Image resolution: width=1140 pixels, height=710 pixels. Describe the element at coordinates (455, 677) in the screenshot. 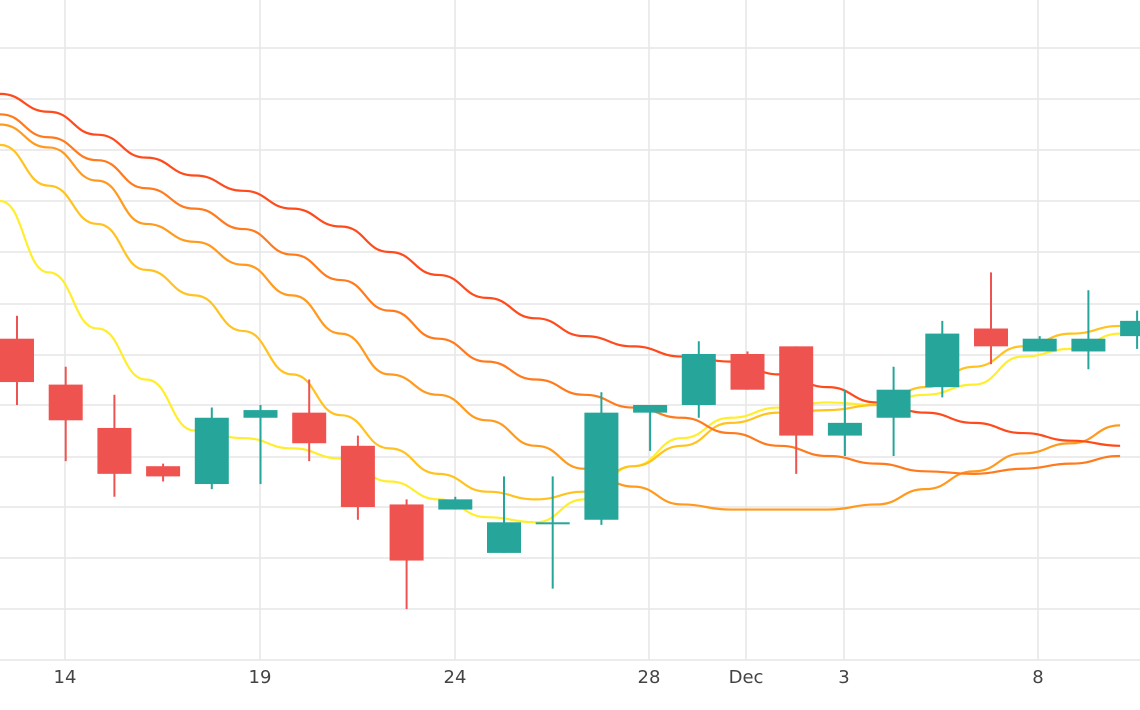

I see `x-tick-label: 24` at that location.